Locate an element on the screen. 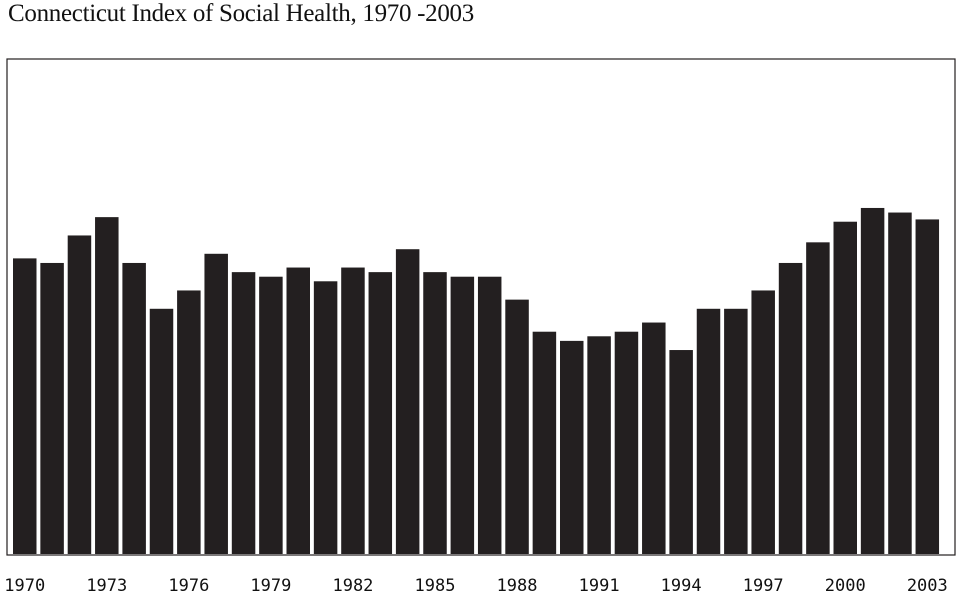 This screenshot has width=964, height=600. x-tick-label-1985: 1985 is located at coordinates (435, 586).